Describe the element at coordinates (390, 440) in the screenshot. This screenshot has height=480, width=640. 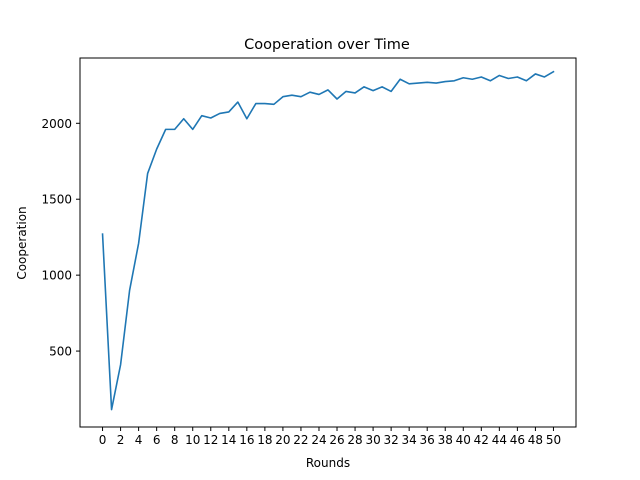
I see `x-tick-label: 32` at that location.